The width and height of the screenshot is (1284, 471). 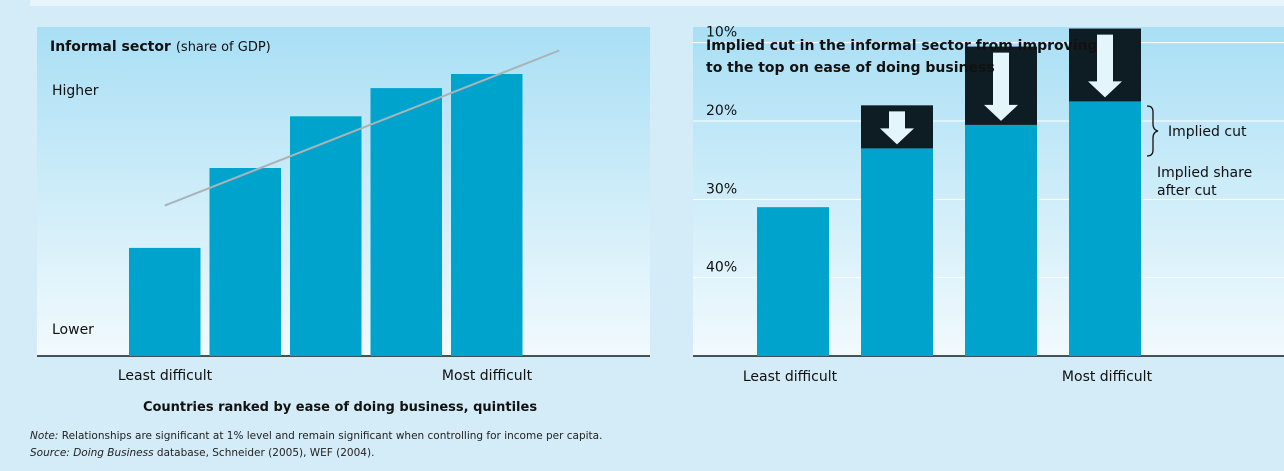 I want to click on right-x-left-label: Least difficult, so click(x=790, y=377).